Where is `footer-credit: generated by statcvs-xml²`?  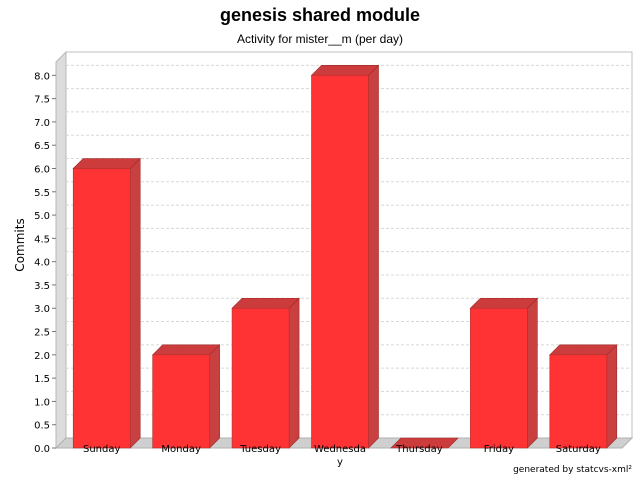
footer-credit: generated by statcvs-xml² is located at coordinates (572, 470).